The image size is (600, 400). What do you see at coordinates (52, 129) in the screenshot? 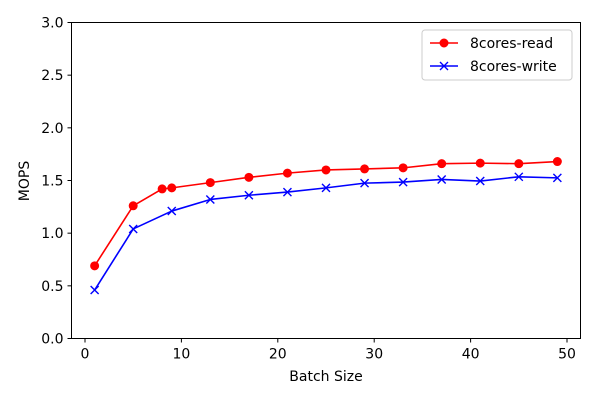
I see `y-tick-label: 2.0` at bounding box center [52, 129].